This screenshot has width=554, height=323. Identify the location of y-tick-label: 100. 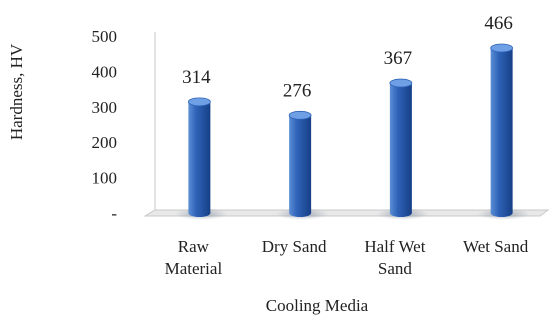
(105, 178).